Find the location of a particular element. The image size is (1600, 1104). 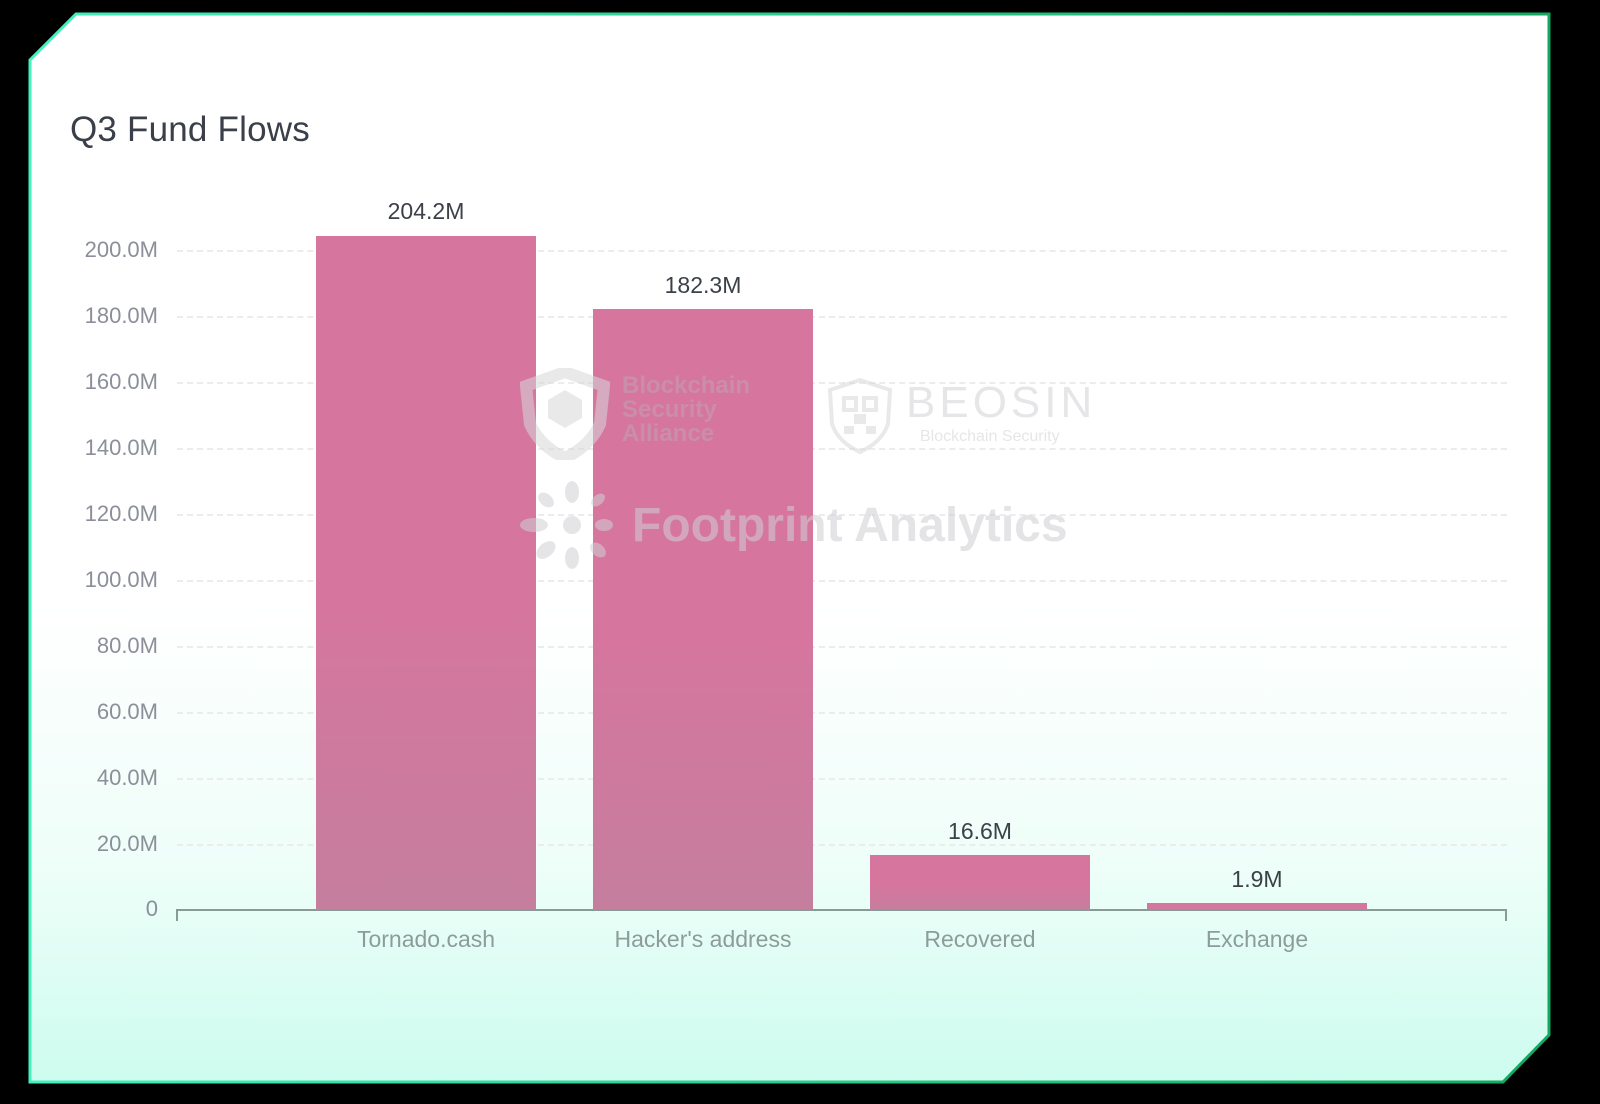

chart-title: Q3 Fund Flows is located at coordinates (190, 129).